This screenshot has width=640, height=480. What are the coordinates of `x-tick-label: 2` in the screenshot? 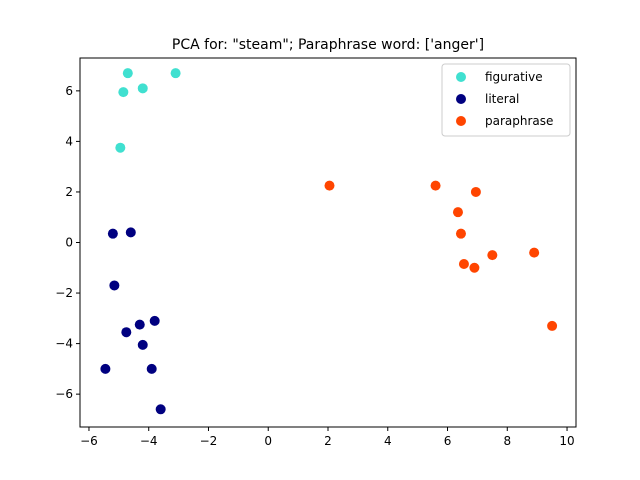 It's located at (328, 441).